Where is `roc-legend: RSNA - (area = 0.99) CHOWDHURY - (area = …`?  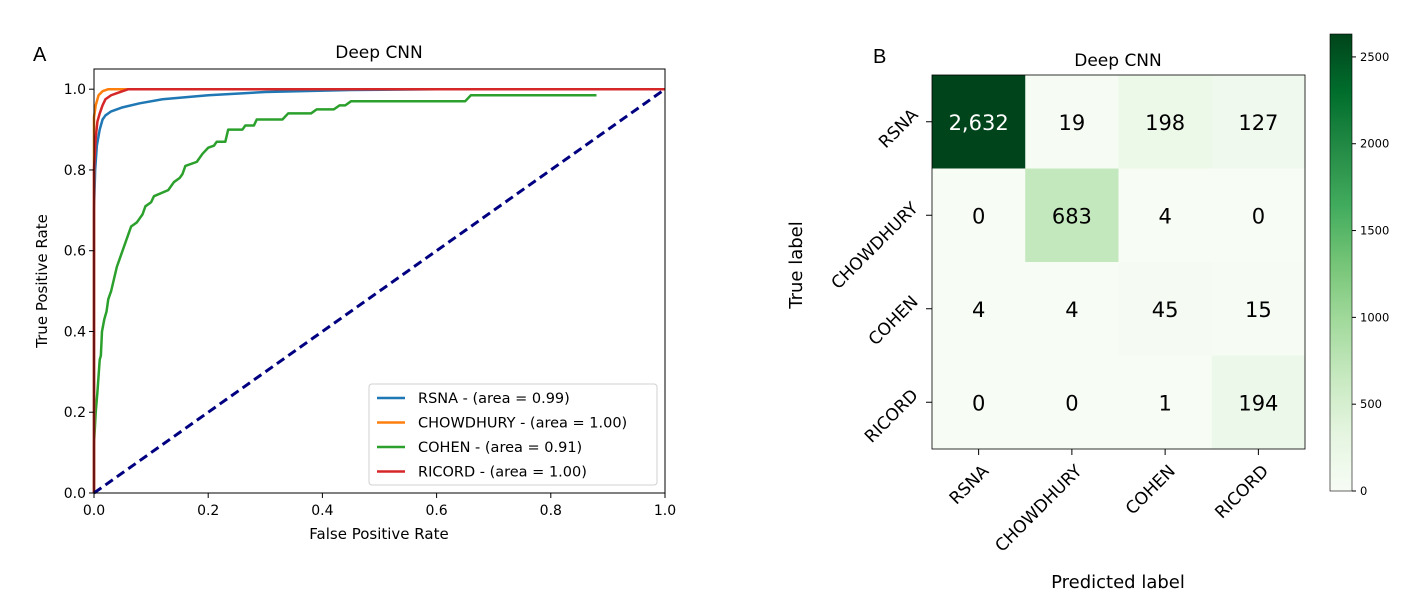 roc-legend: RSNA - (area = 0.99) CHOWDHURY - (area = … is located at coordinates (513, 434).